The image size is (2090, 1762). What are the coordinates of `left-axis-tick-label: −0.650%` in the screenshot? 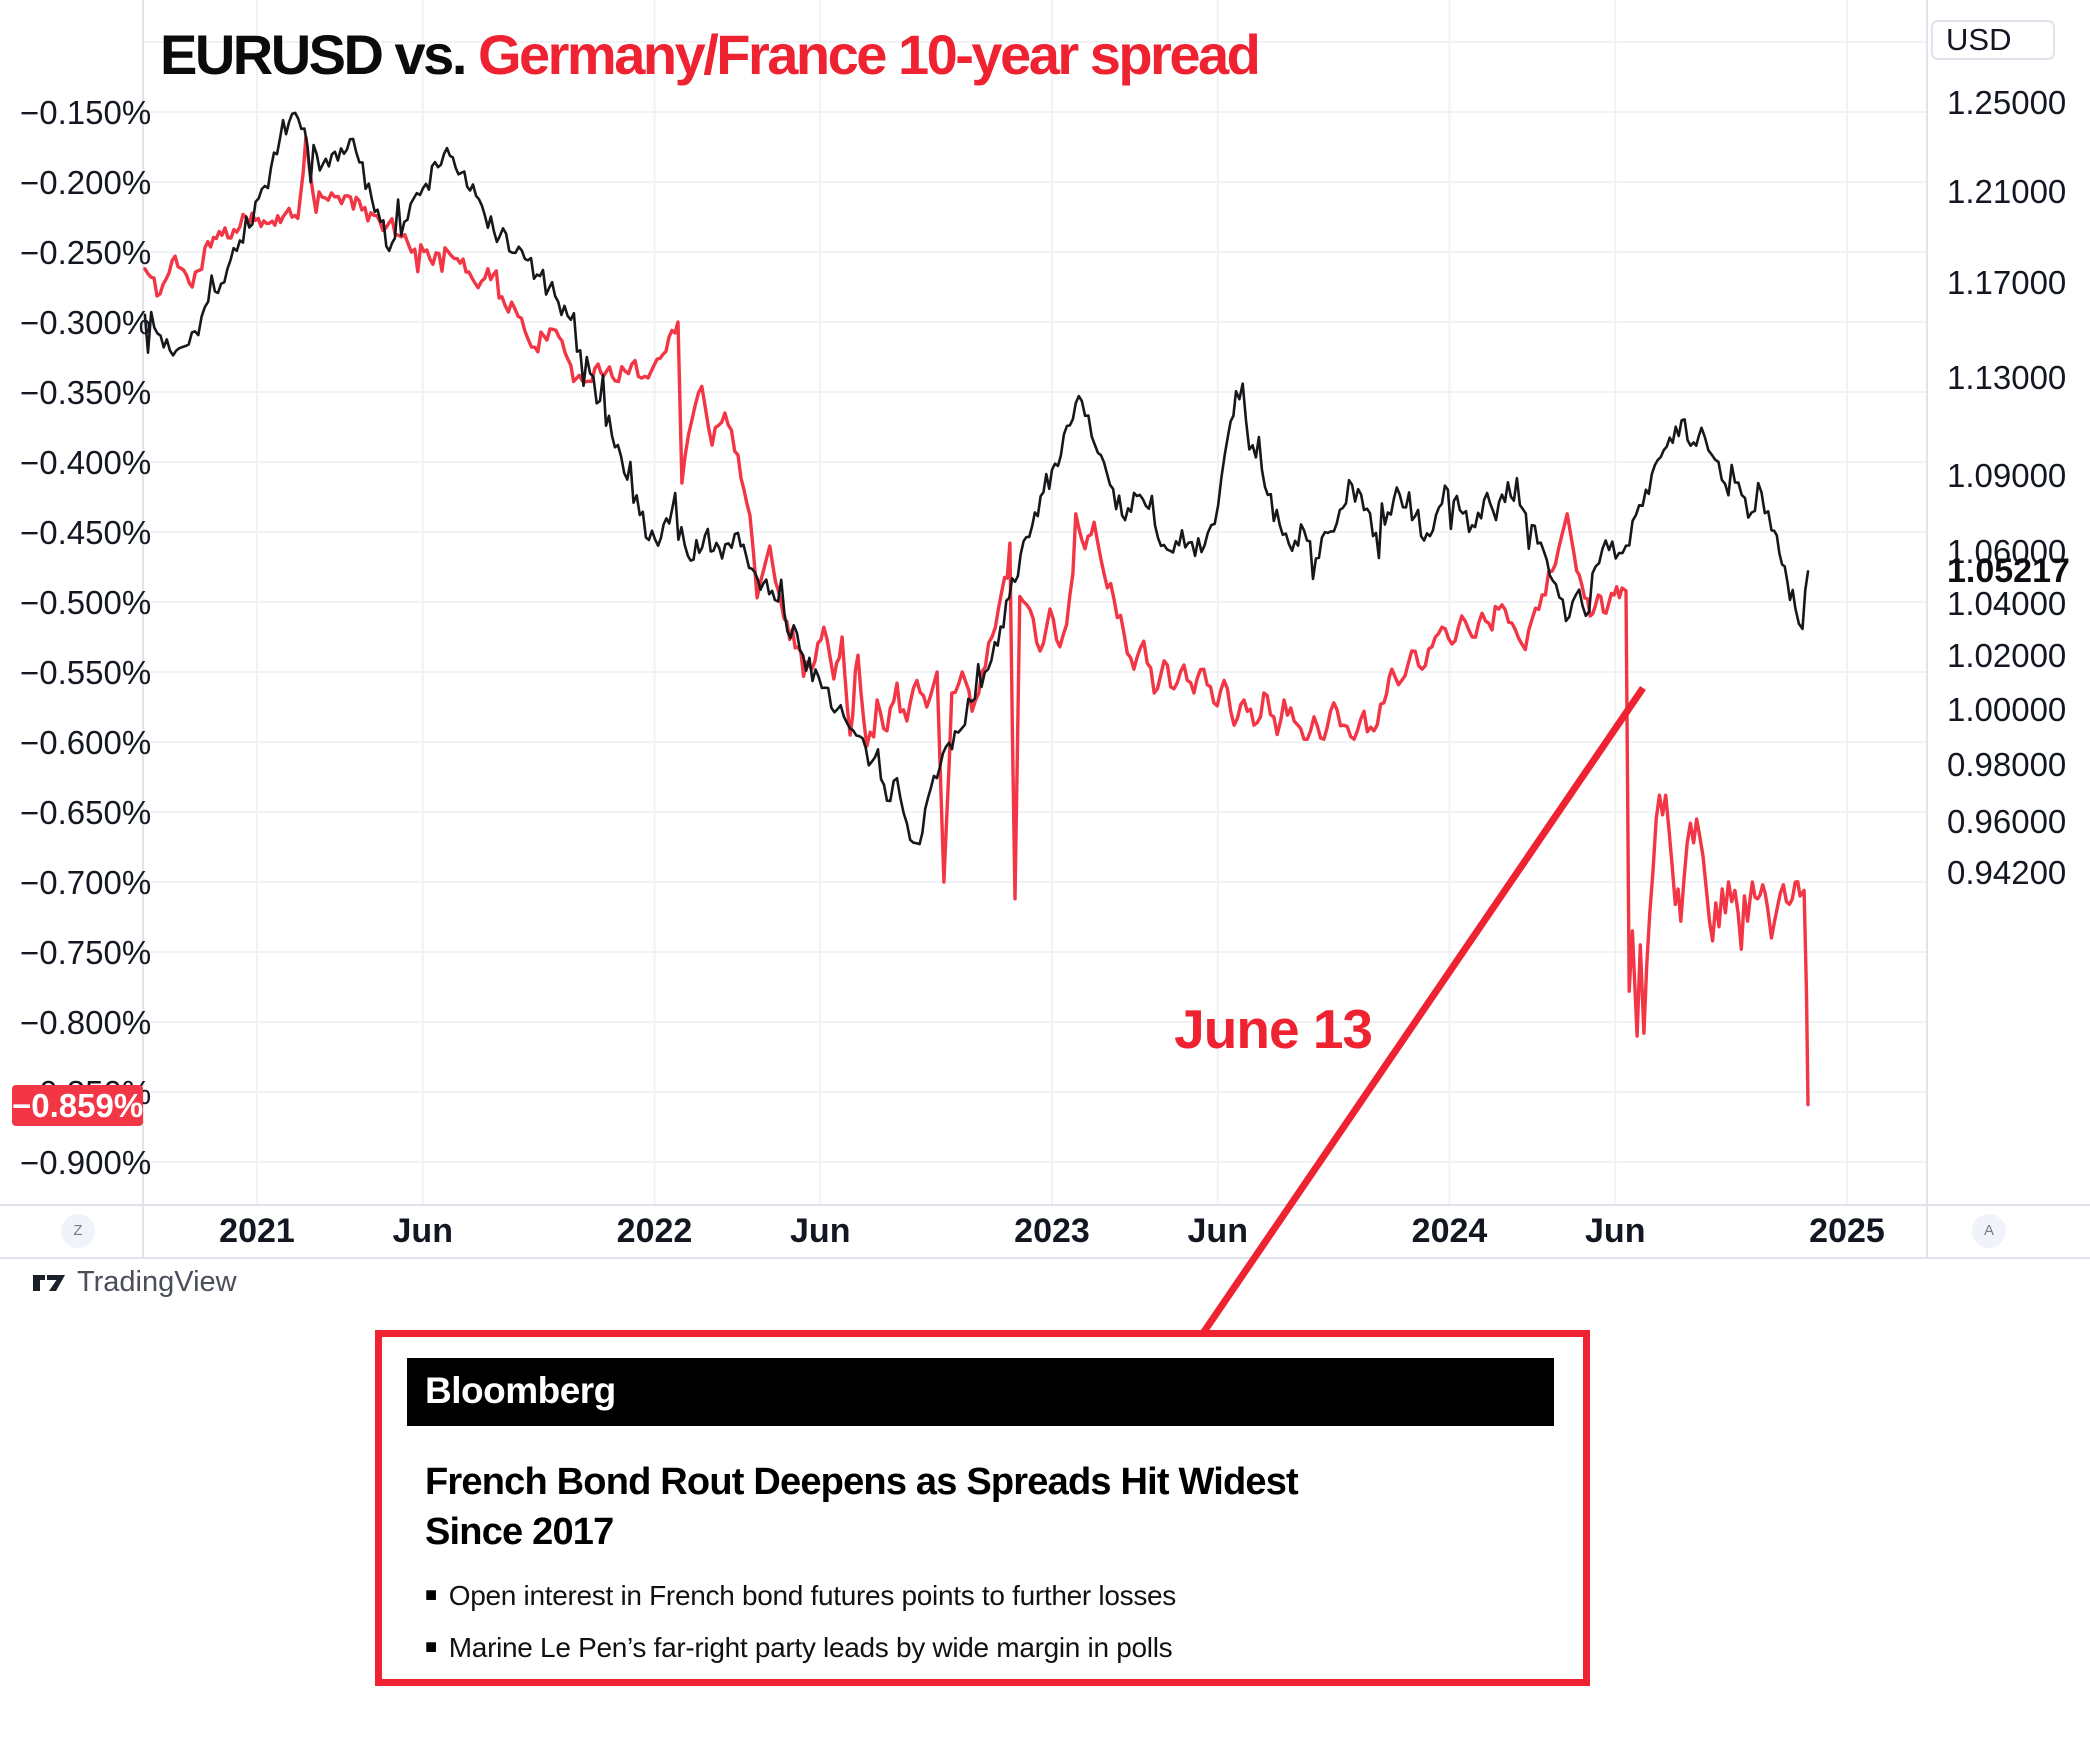 It's located at (86, 812).